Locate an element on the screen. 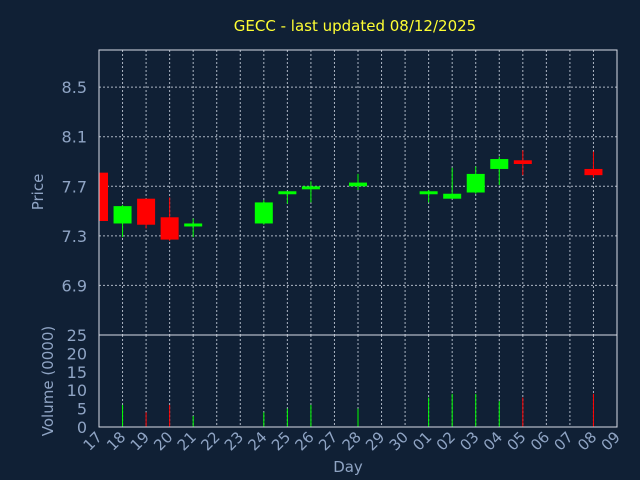 The width and height of the screenshot is (640, 480). x-tick-label: 22 is located at coordinates (210, 441).